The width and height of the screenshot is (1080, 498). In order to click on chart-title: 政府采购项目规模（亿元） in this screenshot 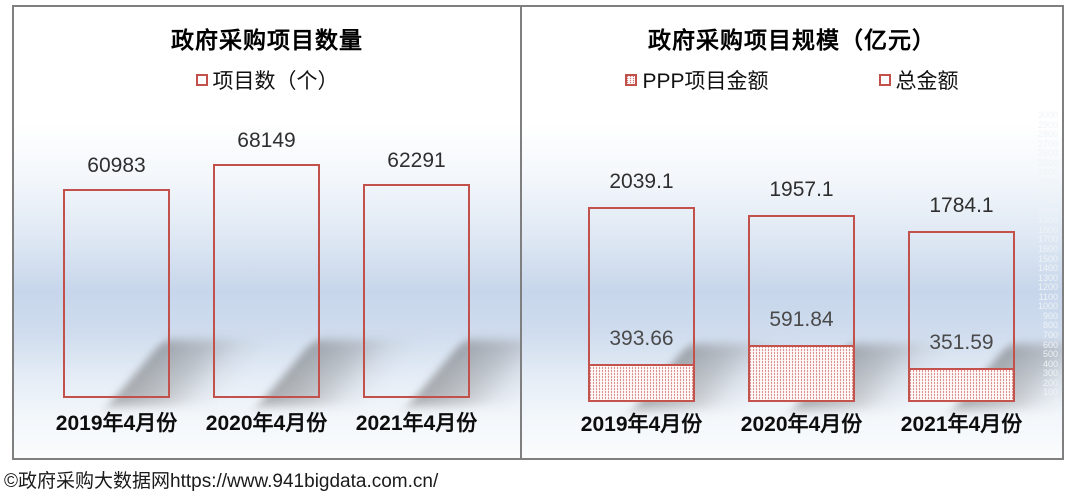, I will do `click(792, 40)`.